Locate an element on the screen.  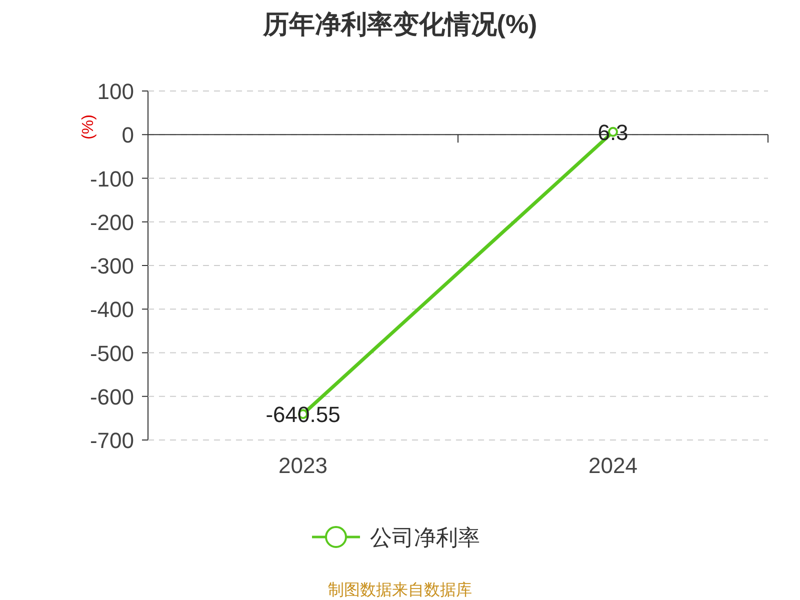
y-tick-label: -700 is located at coordinates (112, 440).